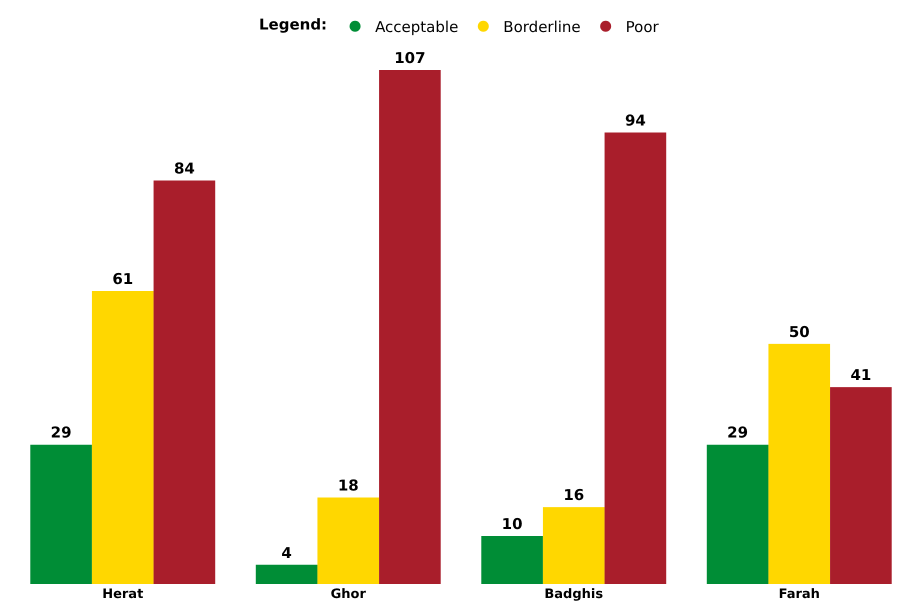 The image size is (922, 612). I want to click on data-label: 4, so click(286, 553).